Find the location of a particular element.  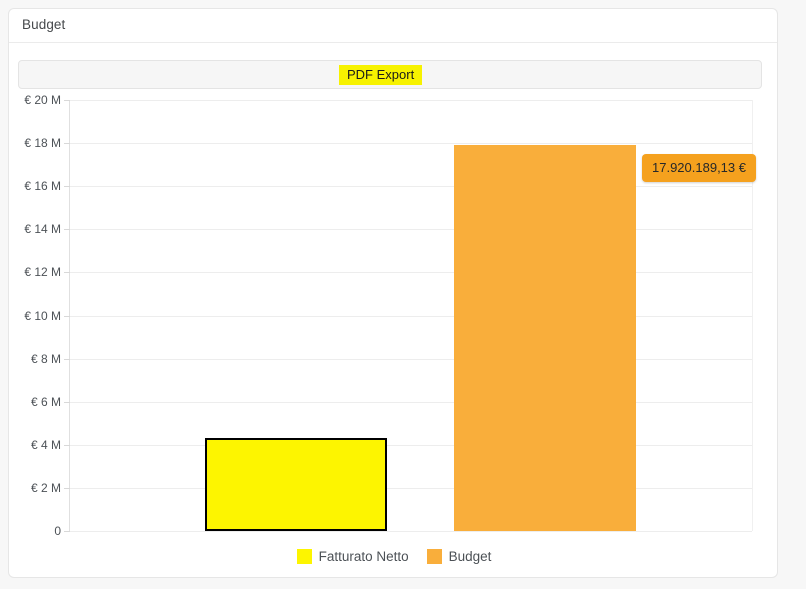

y-axis-tick-label: € 20 M is located at coordinates (42, 100).